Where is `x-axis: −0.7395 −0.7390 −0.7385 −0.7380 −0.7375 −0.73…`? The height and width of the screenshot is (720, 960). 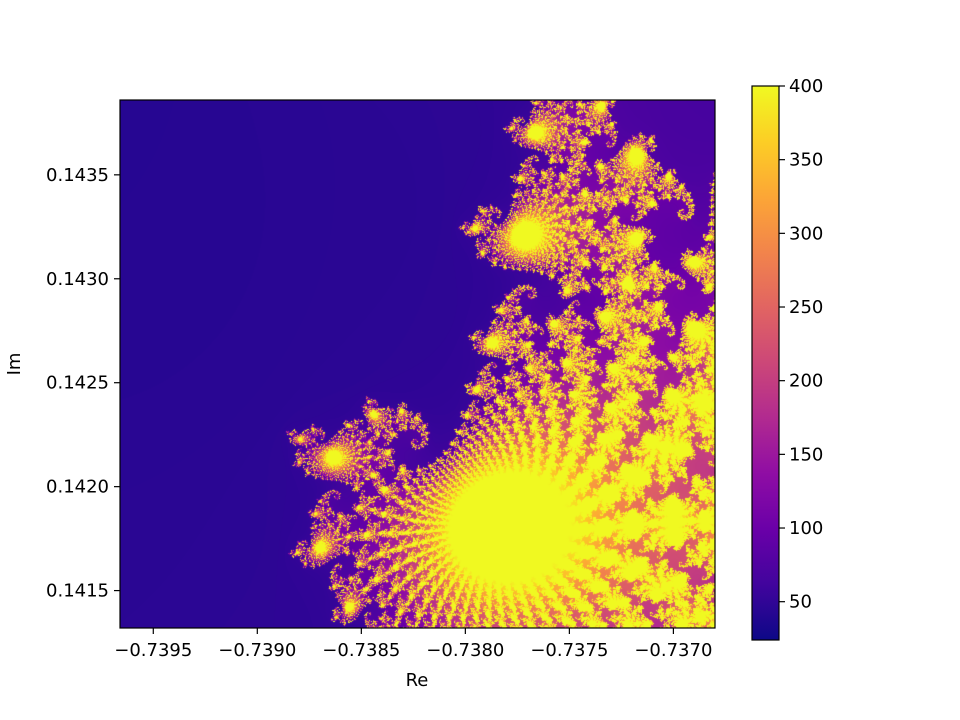
x-axis: −0.7395 −0.7390 −0.7385 −0.7380 −0.7375 −0.73… is located at coordinates (413, 644).